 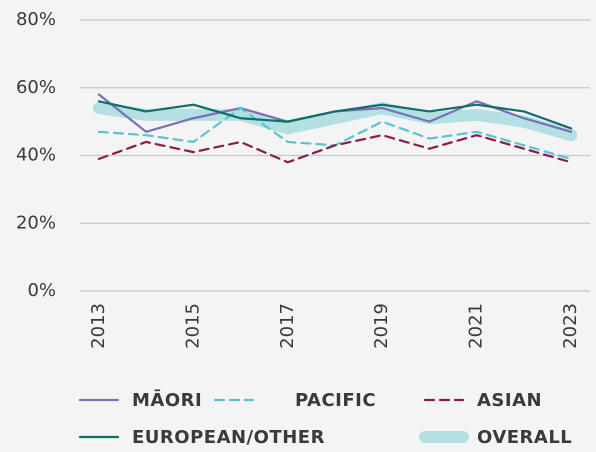 What do you see at coordinates (36, 19) in the screenshot?
I see `y-tick-label: 80%` at bounding box center [36, 19].